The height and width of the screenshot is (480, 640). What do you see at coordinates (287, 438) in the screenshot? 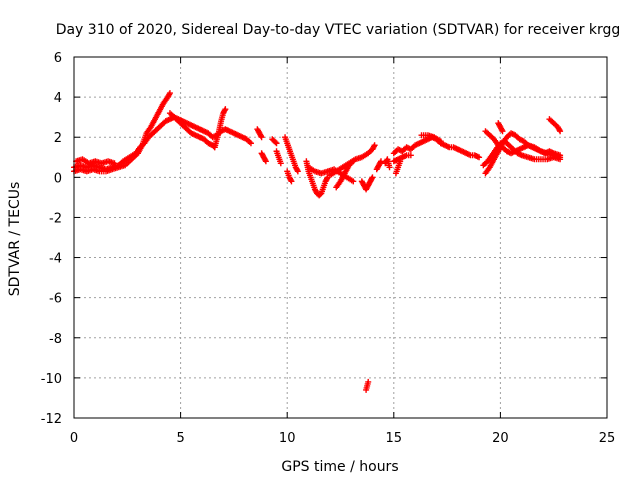
I see `x-tick-label: 10` at bounding box center [287, 438].